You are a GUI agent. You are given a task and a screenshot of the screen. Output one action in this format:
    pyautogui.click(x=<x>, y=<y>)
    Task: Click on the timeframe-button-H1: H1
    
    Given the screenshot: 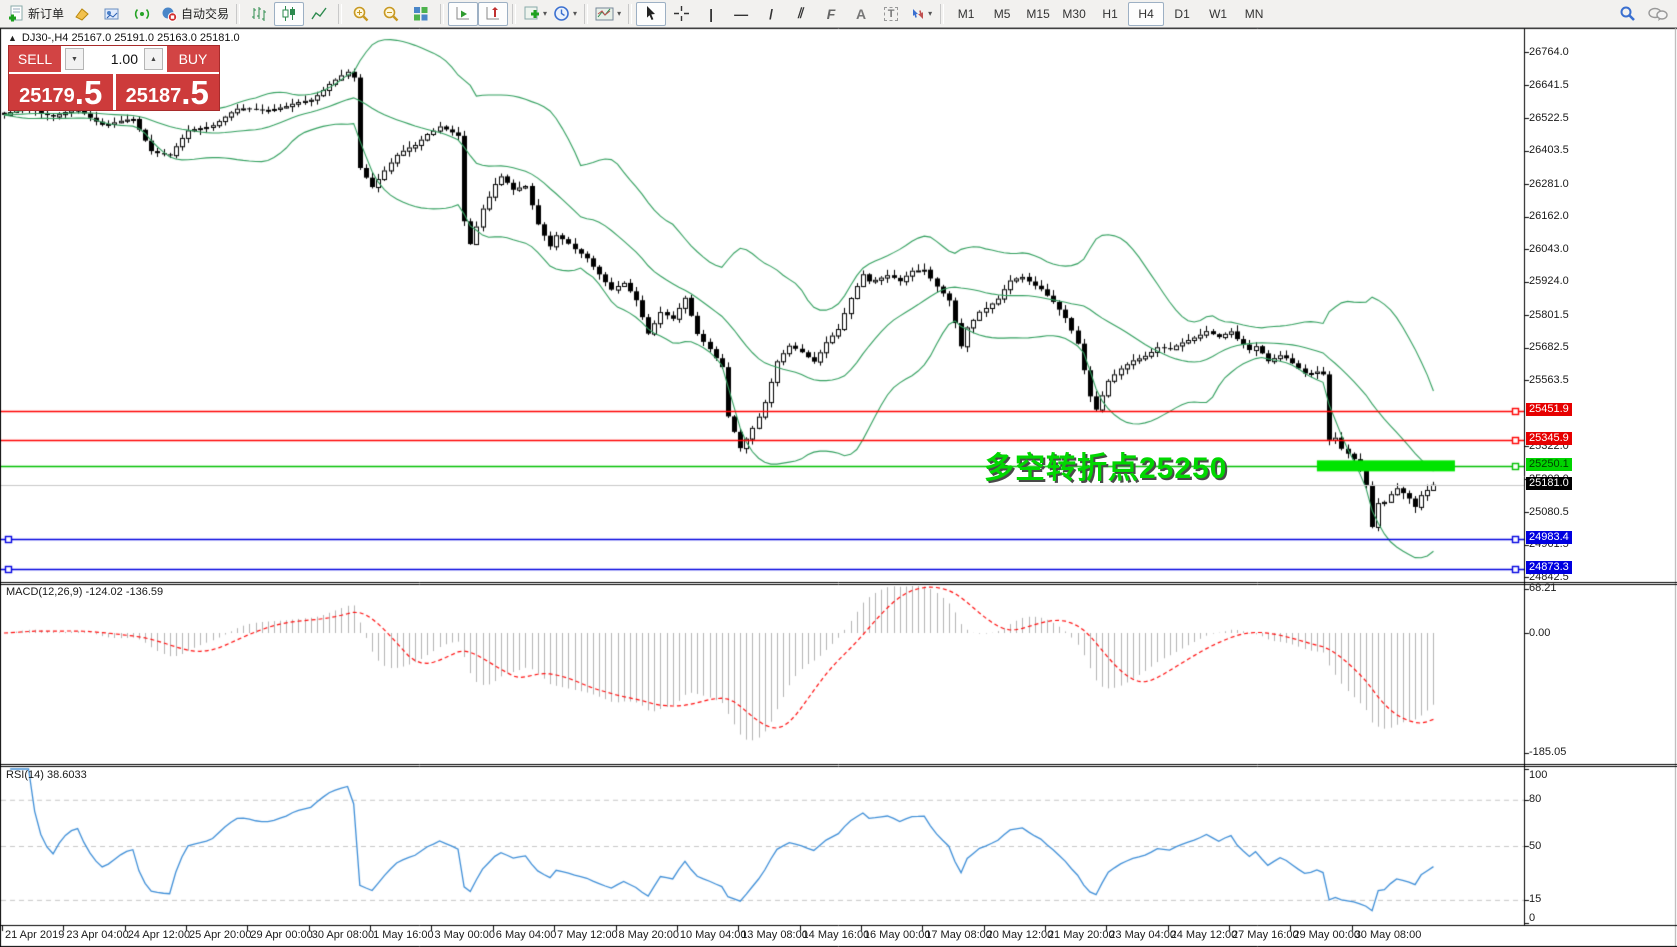 What is the action you would take?
    pyautogui.click(x=1110, y=13)
    